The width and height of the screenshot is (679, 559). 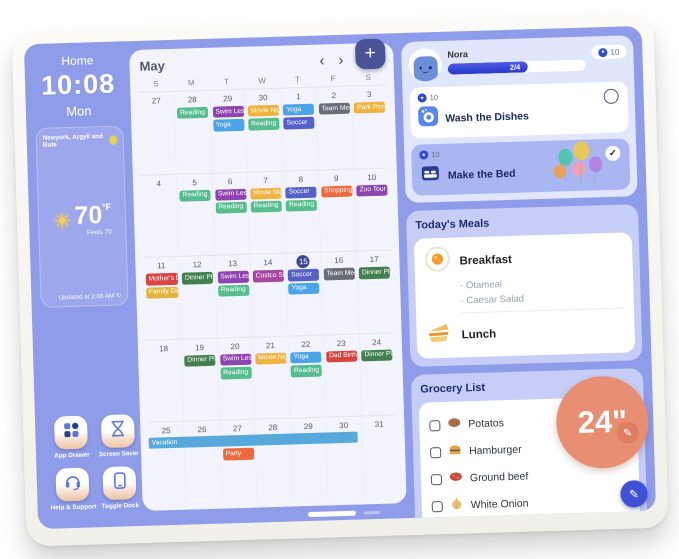 I want to click on date-number: 18, so click(x=163, y=348).